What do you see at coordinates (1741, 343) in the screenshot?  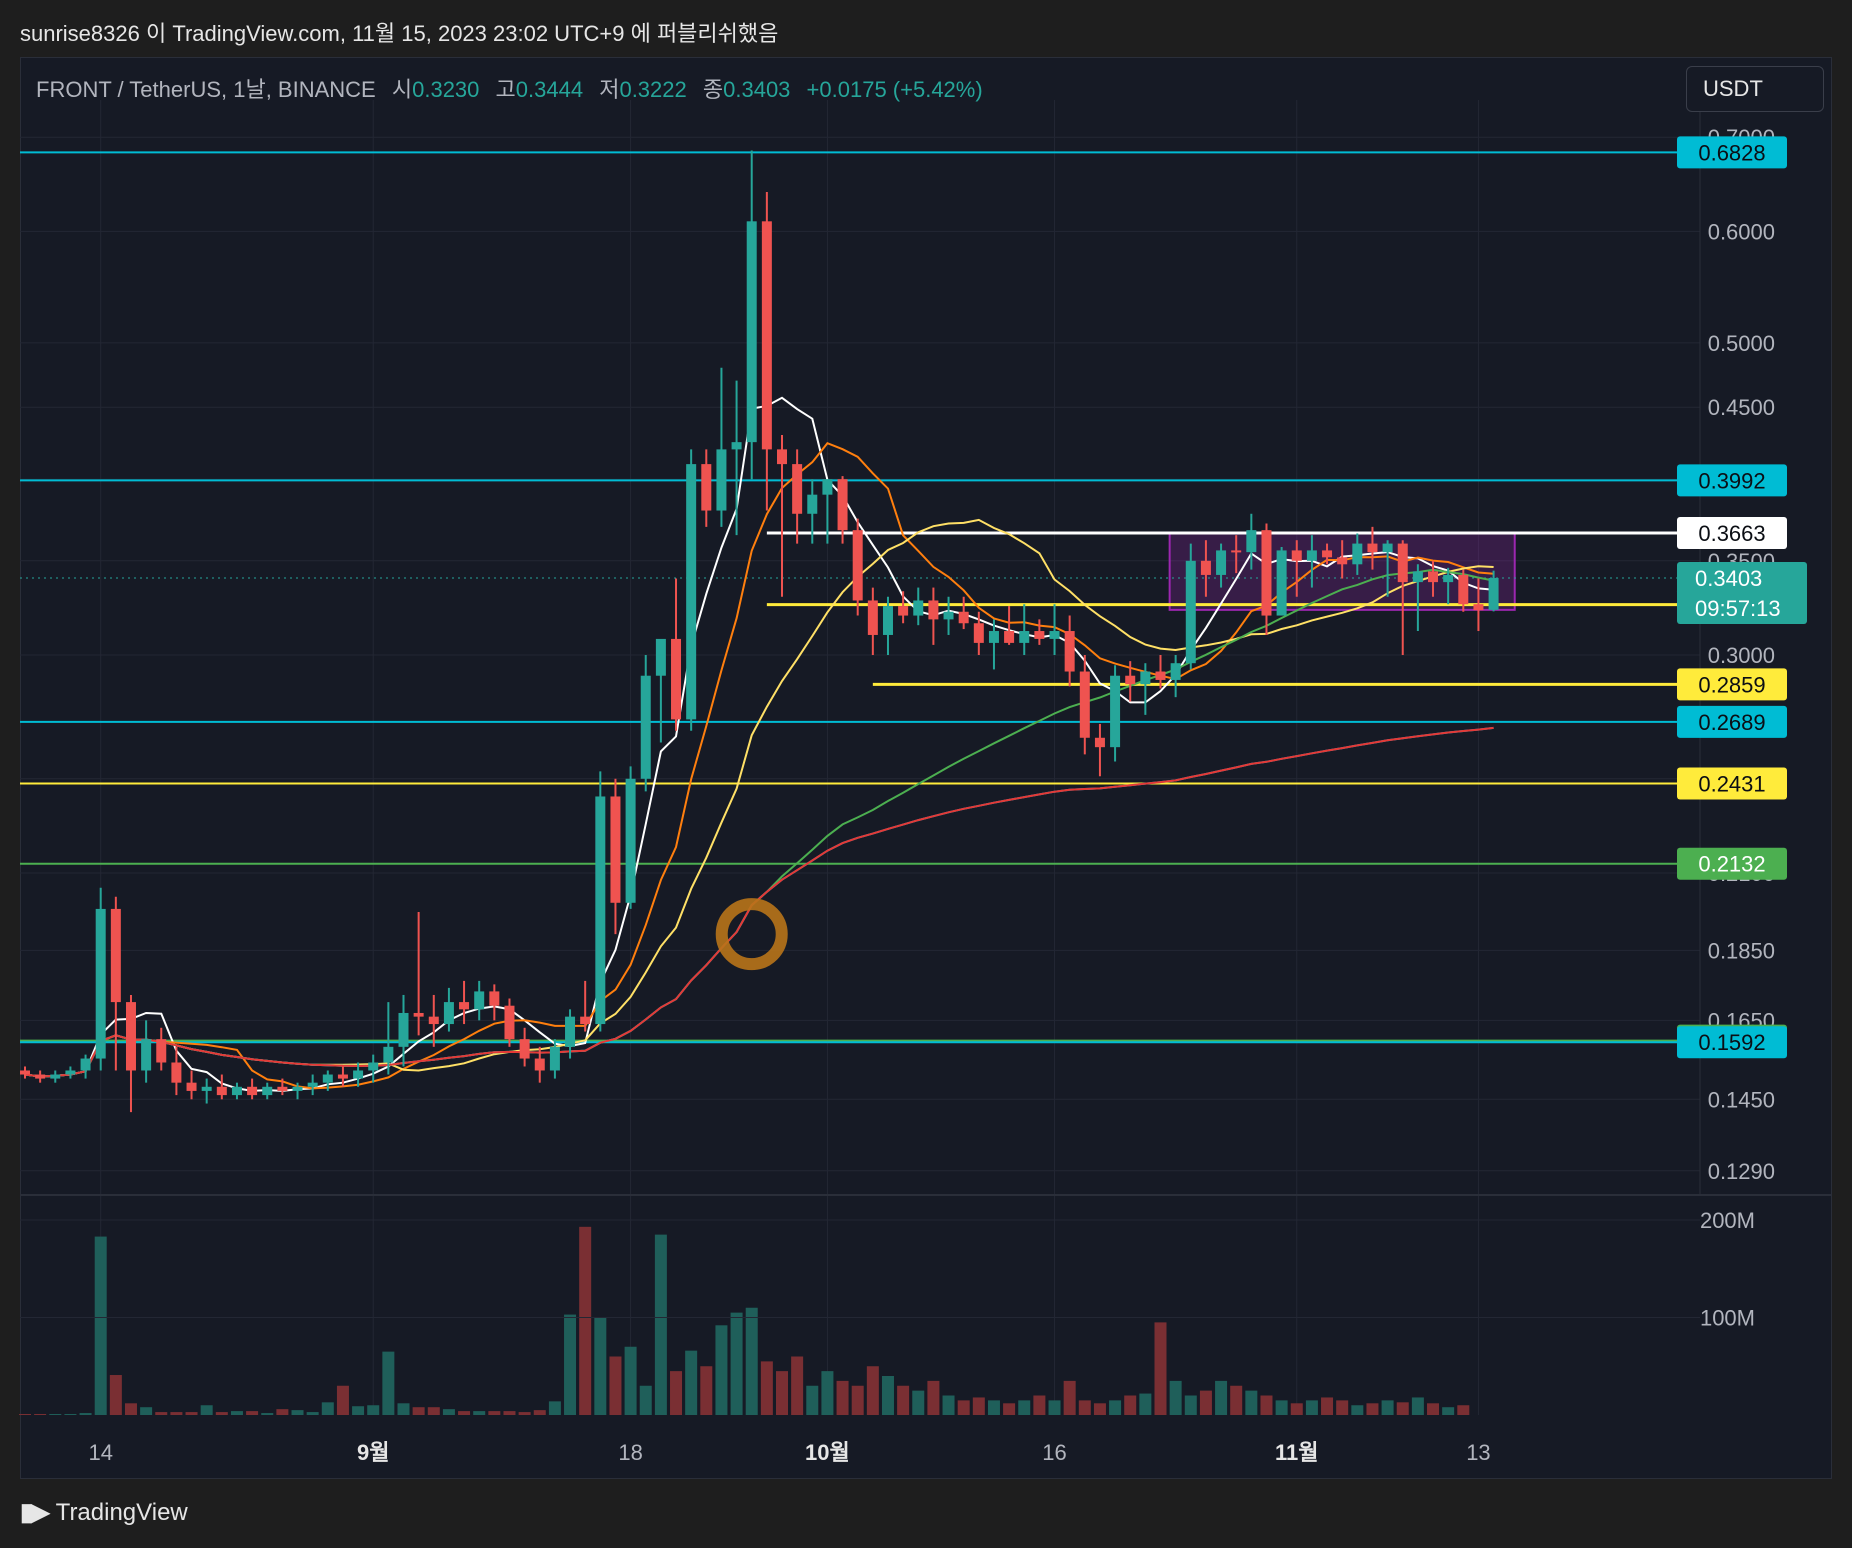 I see `price-tick-label: 0.5000` at bounding box center [1741, 343].